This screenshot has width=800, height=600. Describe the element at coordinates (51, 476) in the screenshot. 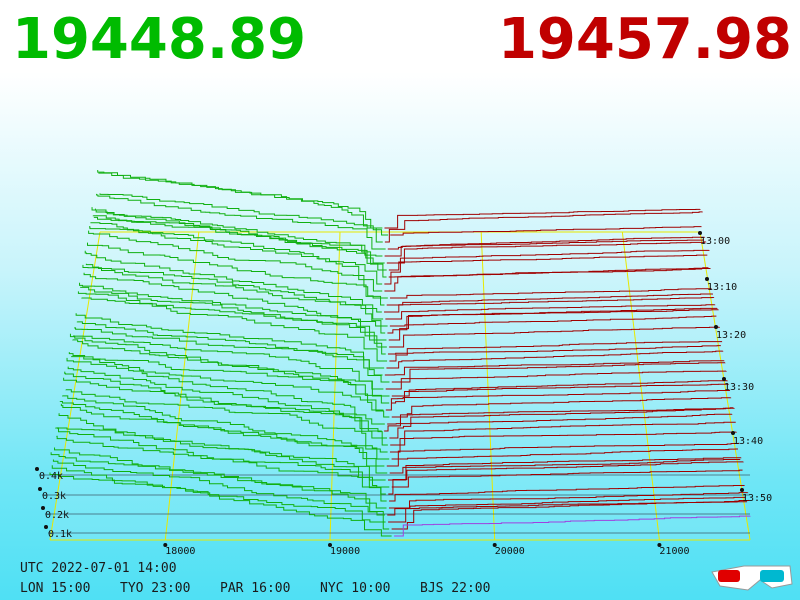

I see `volume-tick-label: 0.4k` at that location.